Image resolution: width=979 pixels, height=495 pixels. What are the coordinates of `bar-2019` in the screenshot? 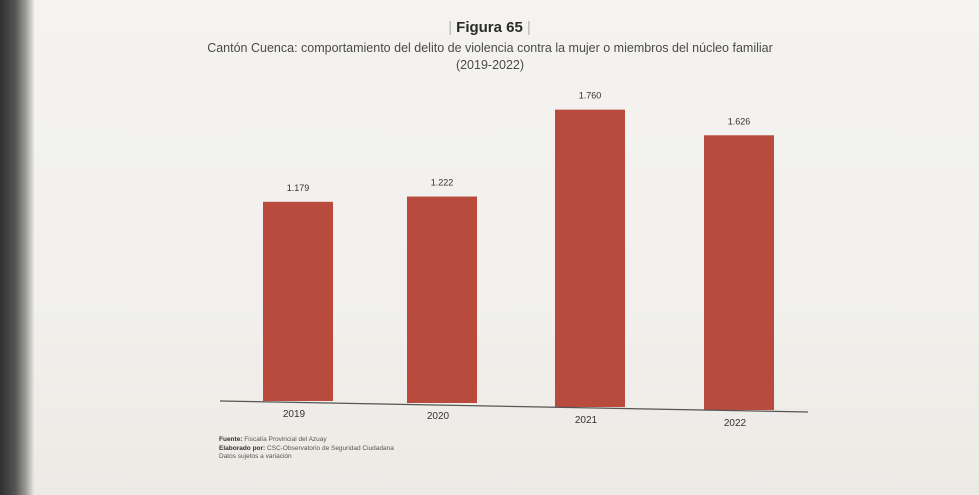 It's located at (298, 301).